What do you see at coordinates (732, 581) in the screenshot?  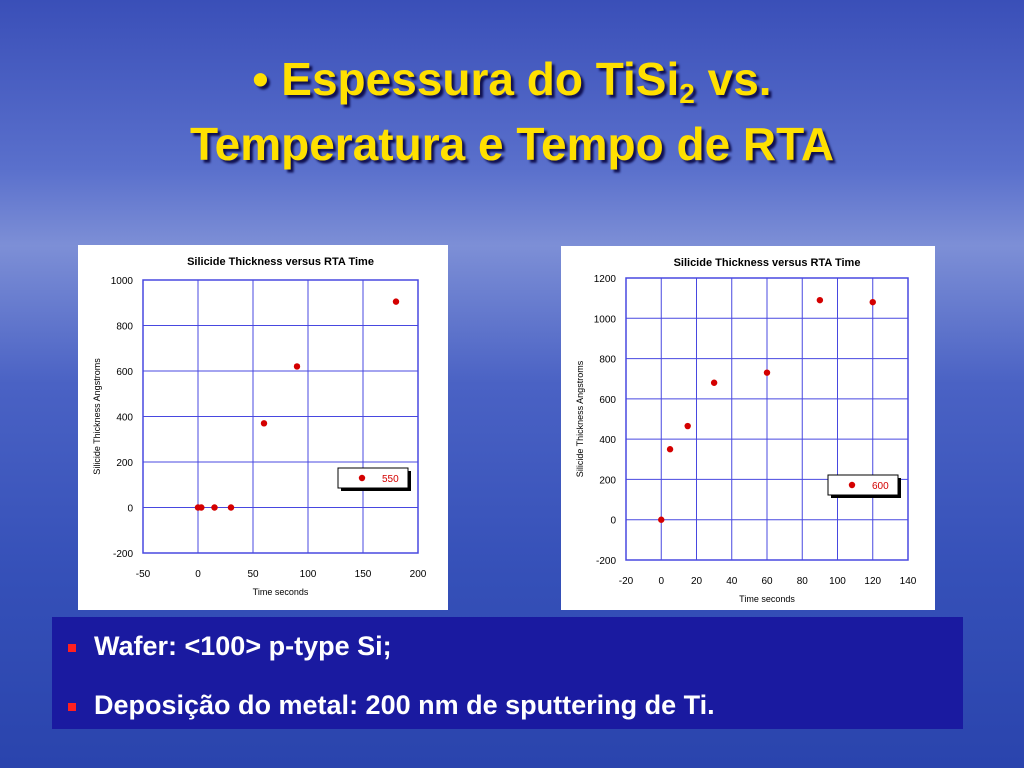 I see `x-tick-label: 40` at bounding box center [732, 581].